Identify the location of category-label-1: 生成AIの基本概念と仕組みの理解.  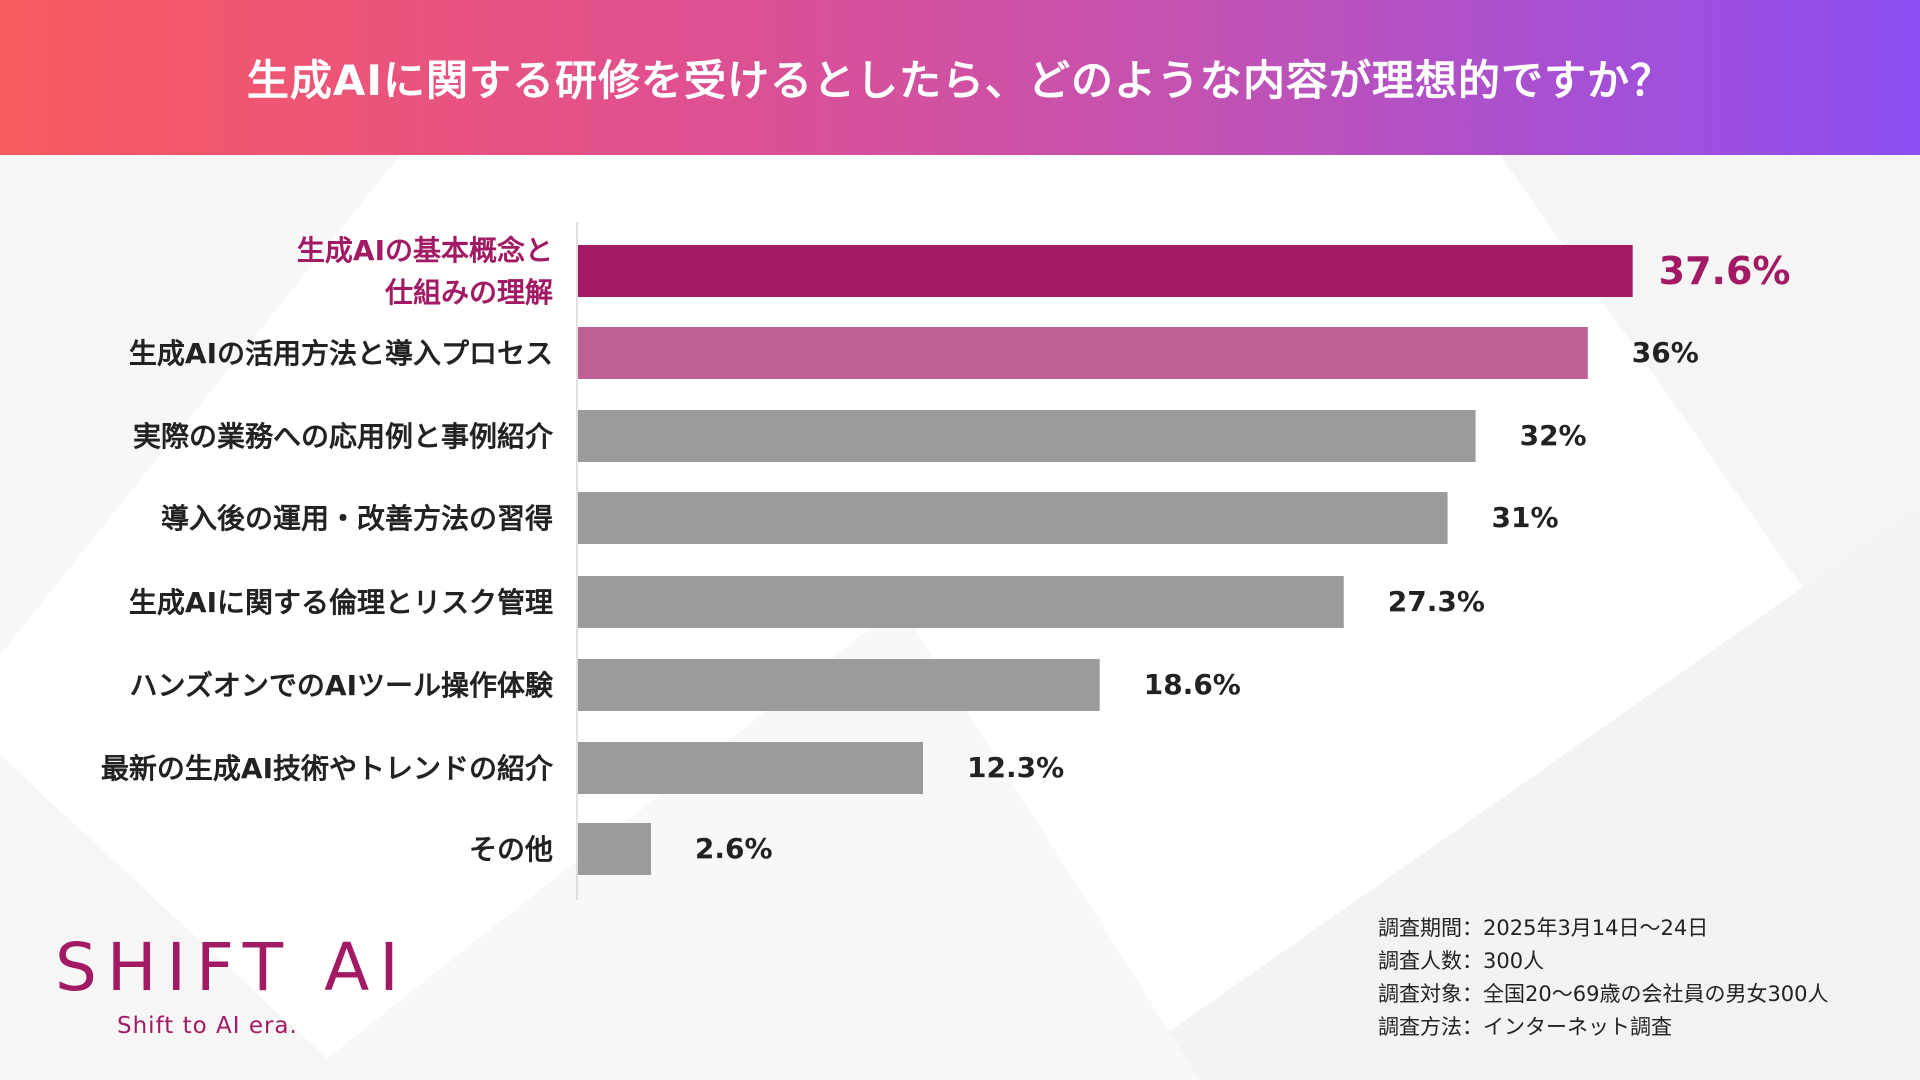
(425, 271).